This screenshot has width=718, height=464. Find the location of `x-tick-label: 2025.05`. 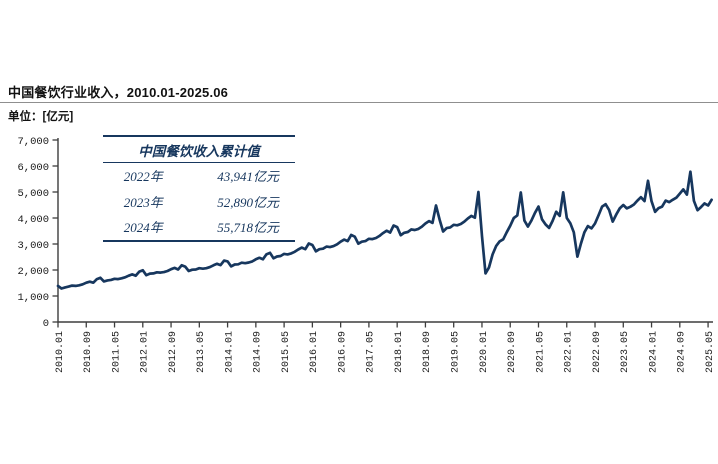

x-tick-label: 2025.05 is located at coordinates (710, 352).